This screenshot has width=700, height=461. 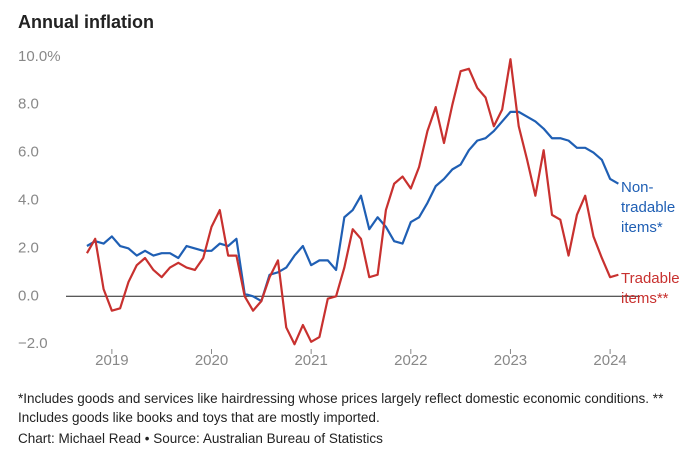 What do you see at coordinates (510, 360) in the screenshot?
I see `x-tick-label: 2023` at bounding box center [510, 360].